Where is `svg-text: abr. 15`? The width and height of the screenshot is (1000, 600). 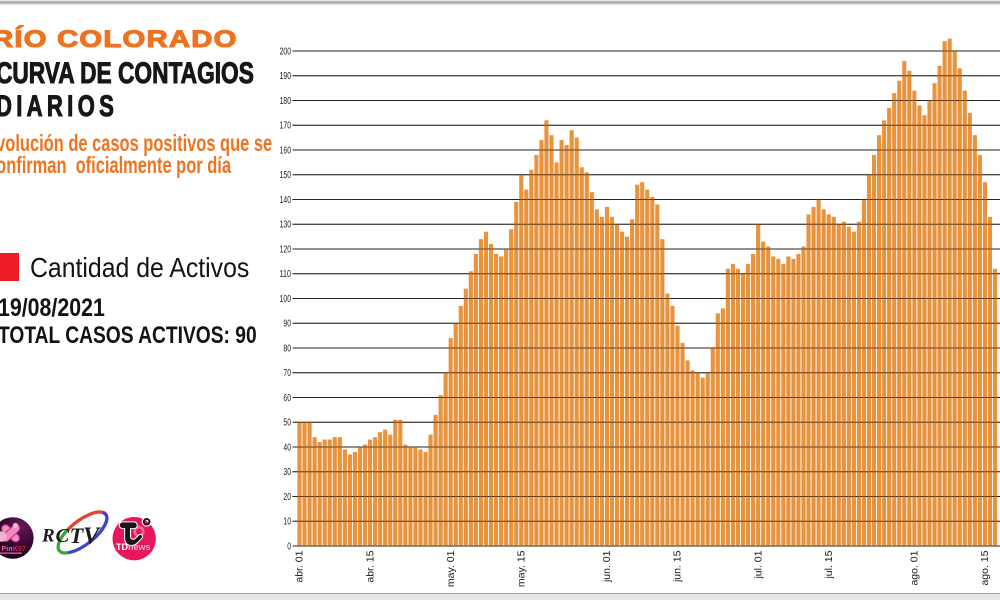 svg-text: abr. 15 is located at coordinates (370, 566).